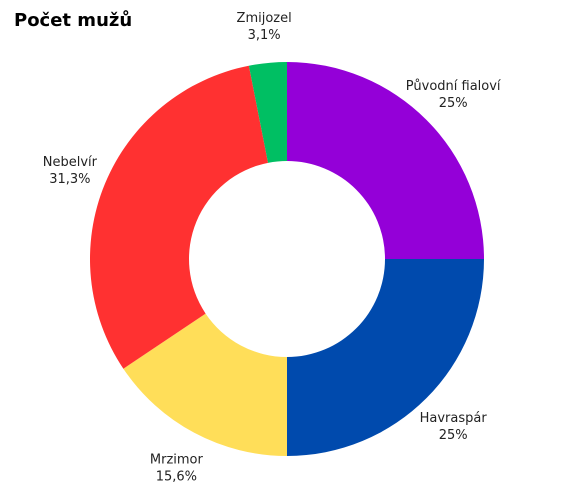  What do you see at coordinates (453, 86) in the screenshot?
I see `slice-category-label: Původní fialoví` at bounding box center [453, 86].